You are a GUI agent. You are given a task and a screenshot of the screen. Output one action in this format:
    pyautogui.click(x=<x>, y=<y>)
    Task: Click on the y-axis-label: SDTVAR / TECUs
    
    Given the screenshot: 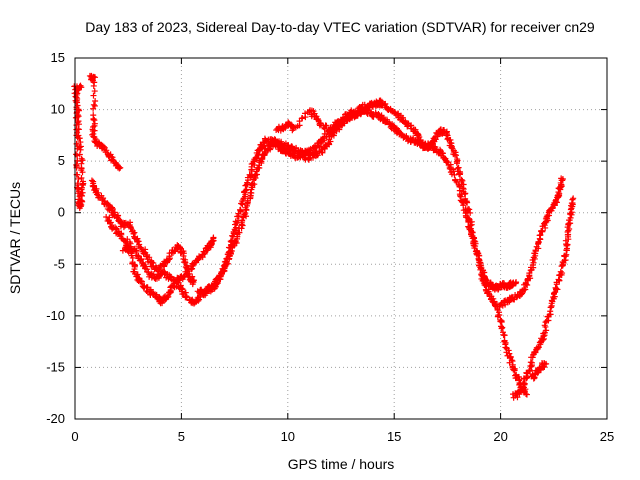 What is the action you would take?
    pyautogui.click(x=15, y=238)
    